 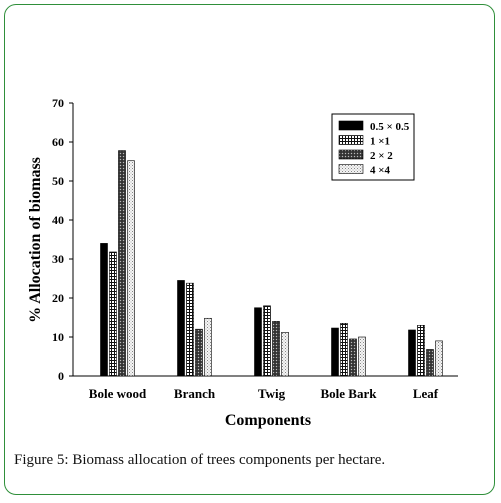 I want to click on y-tick-label: 70, so click(x=58, y=103).